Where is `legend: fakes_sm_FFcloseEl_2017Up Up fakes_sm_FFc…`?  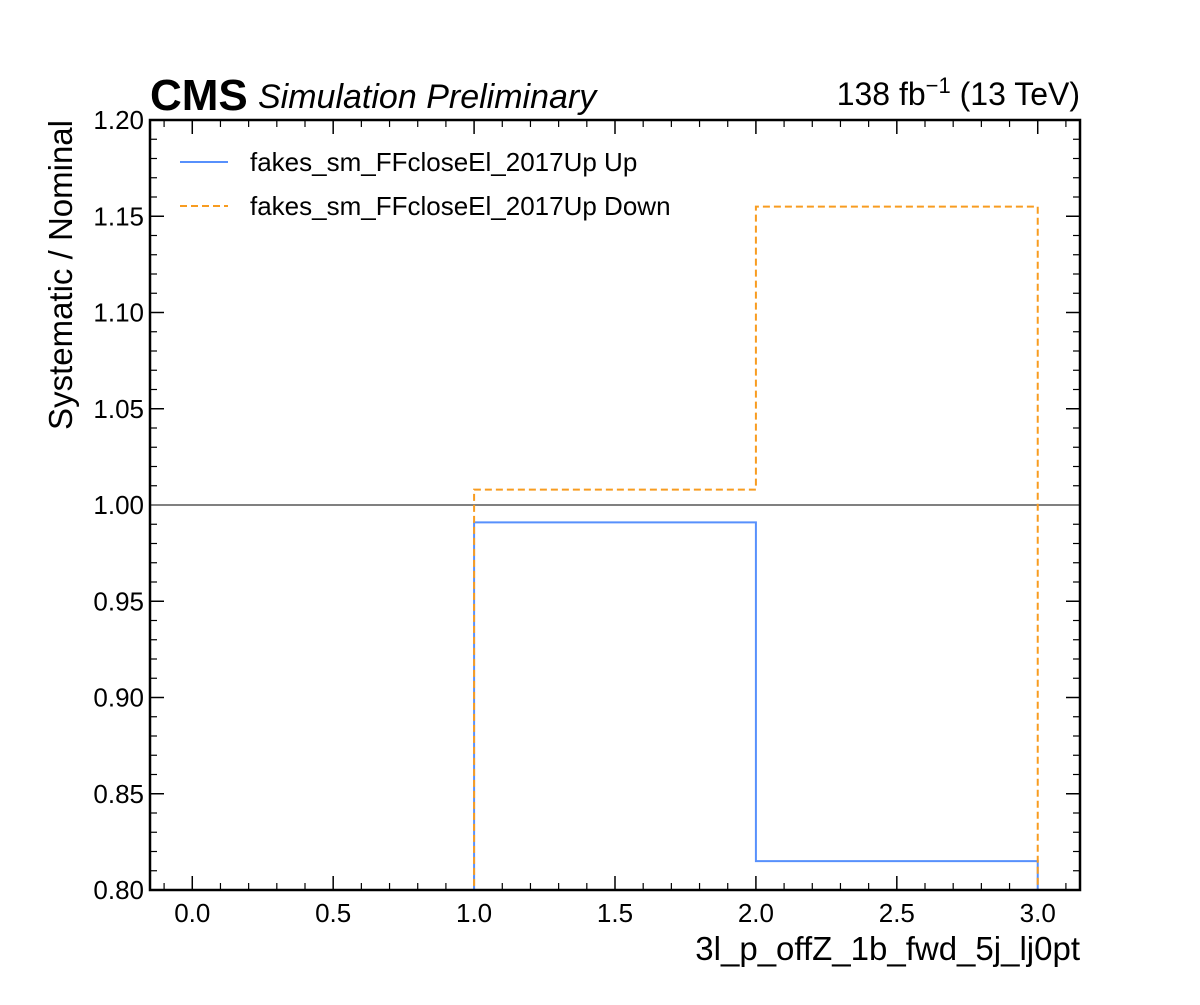
legend: fakes_sm_FFcloseEl_2017Up Up fakes_sm_FFc… is located at coordinates (425, 184).